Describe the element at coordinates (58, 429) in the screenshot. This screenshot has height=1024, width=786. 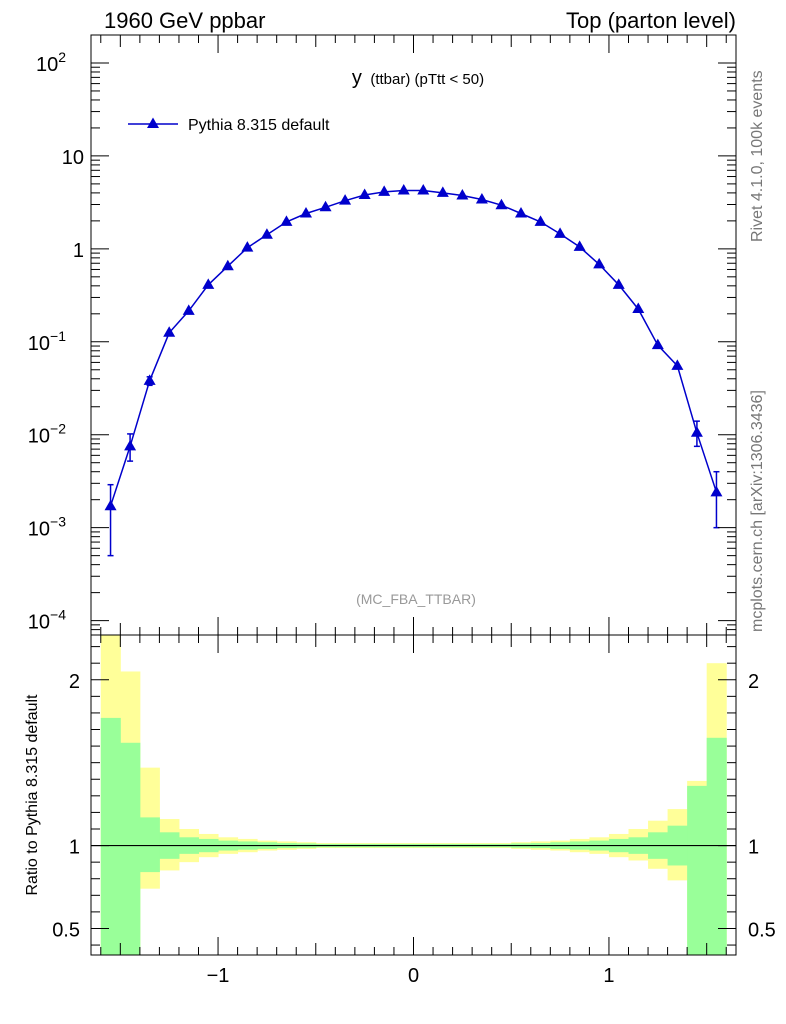
I see `main-ytick-exp: −2` at that location.